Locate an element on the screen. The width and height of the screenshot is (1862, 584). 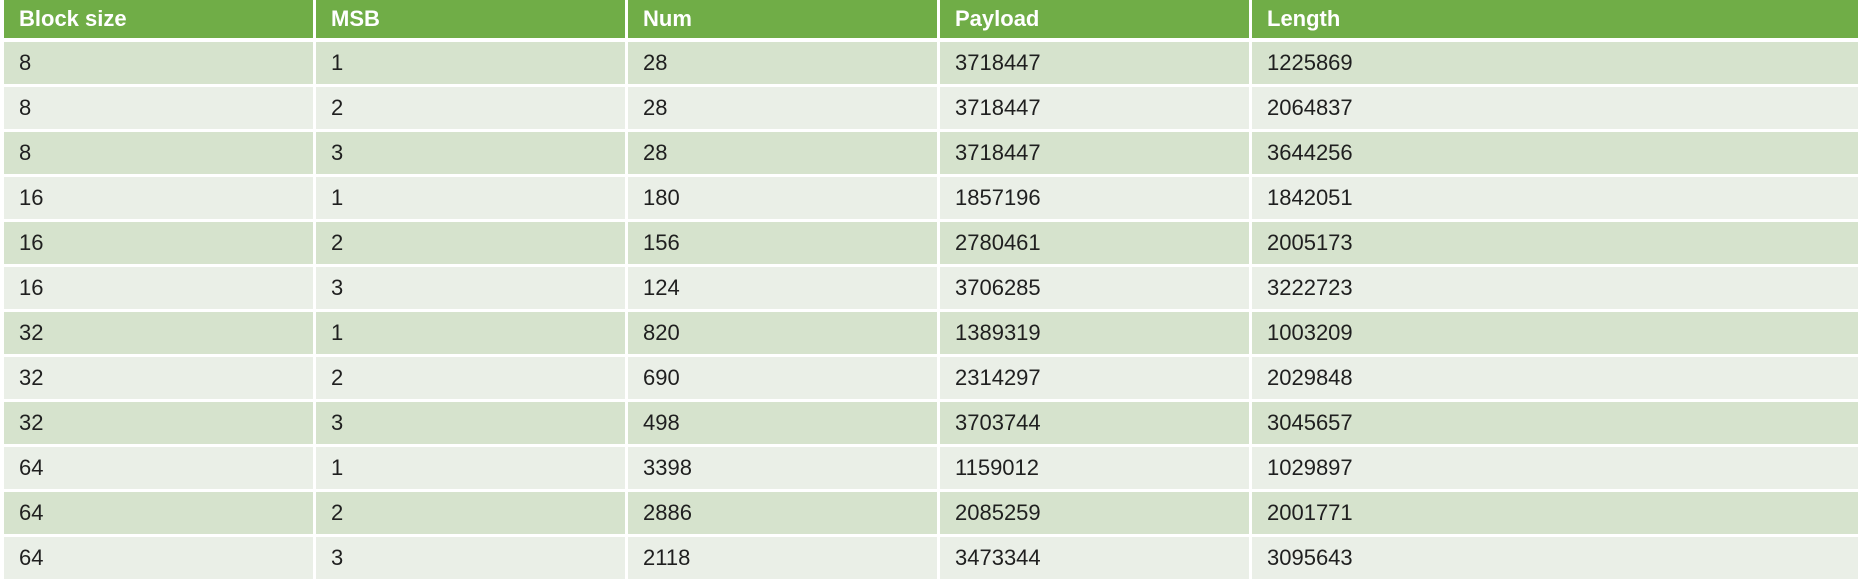
cell-num: 156 is located at coordinates (784, 244).